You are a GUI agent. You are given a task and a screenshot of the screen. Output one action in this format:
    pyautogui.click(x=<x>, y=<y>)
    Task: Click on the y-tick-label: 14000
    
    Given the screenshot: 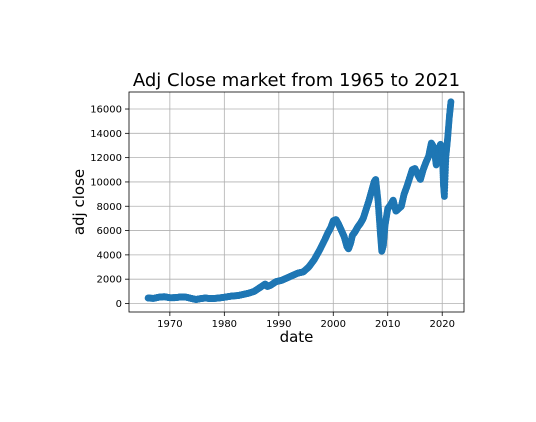 What is the action you would take?
    pyautogui.click(x=106, y=134)
    